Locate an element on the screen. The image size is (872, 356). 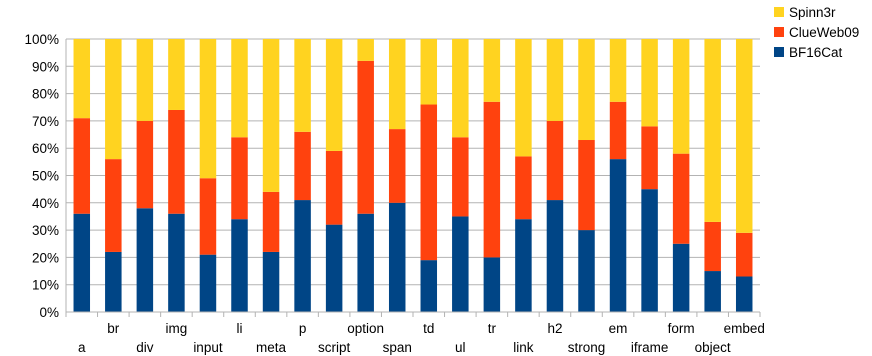
y-tick-label: 70% is located at coordinates (45, 121).